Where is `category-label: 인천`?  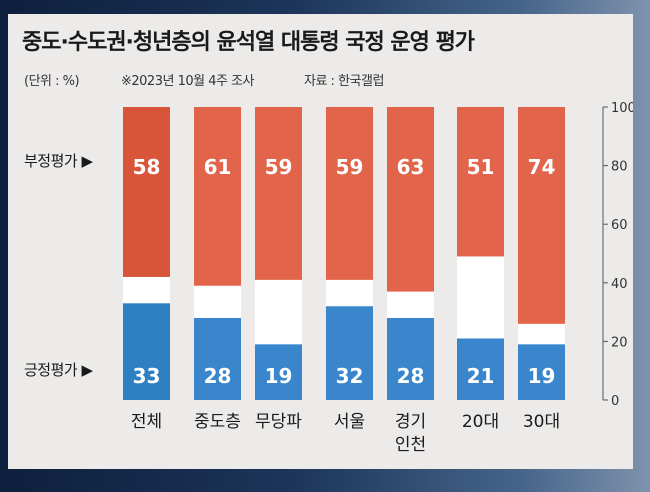 category-label: 인천 is located at coordinates (410, 445).